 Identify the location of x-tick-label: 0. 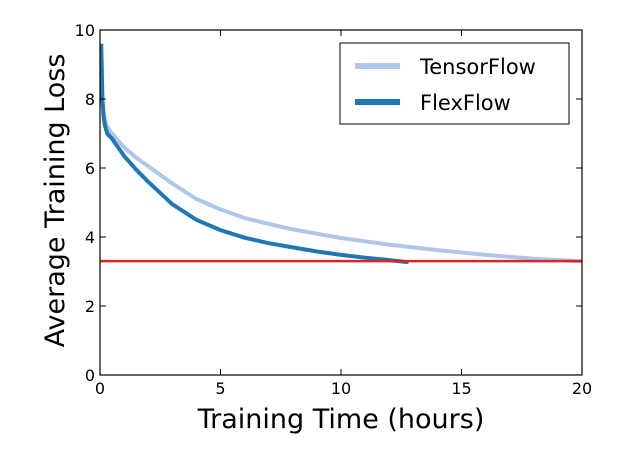
(100, 388).